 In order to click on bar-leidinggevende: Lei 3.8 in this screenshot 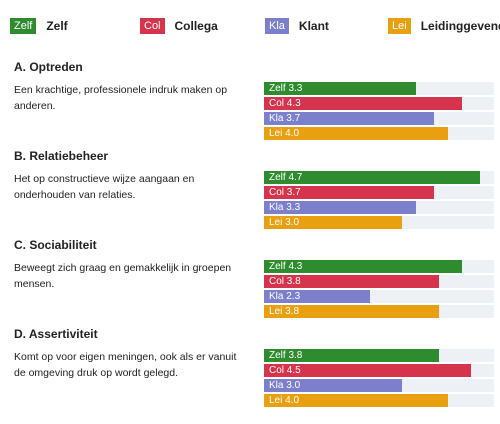, I will do `click(351, 311)`.